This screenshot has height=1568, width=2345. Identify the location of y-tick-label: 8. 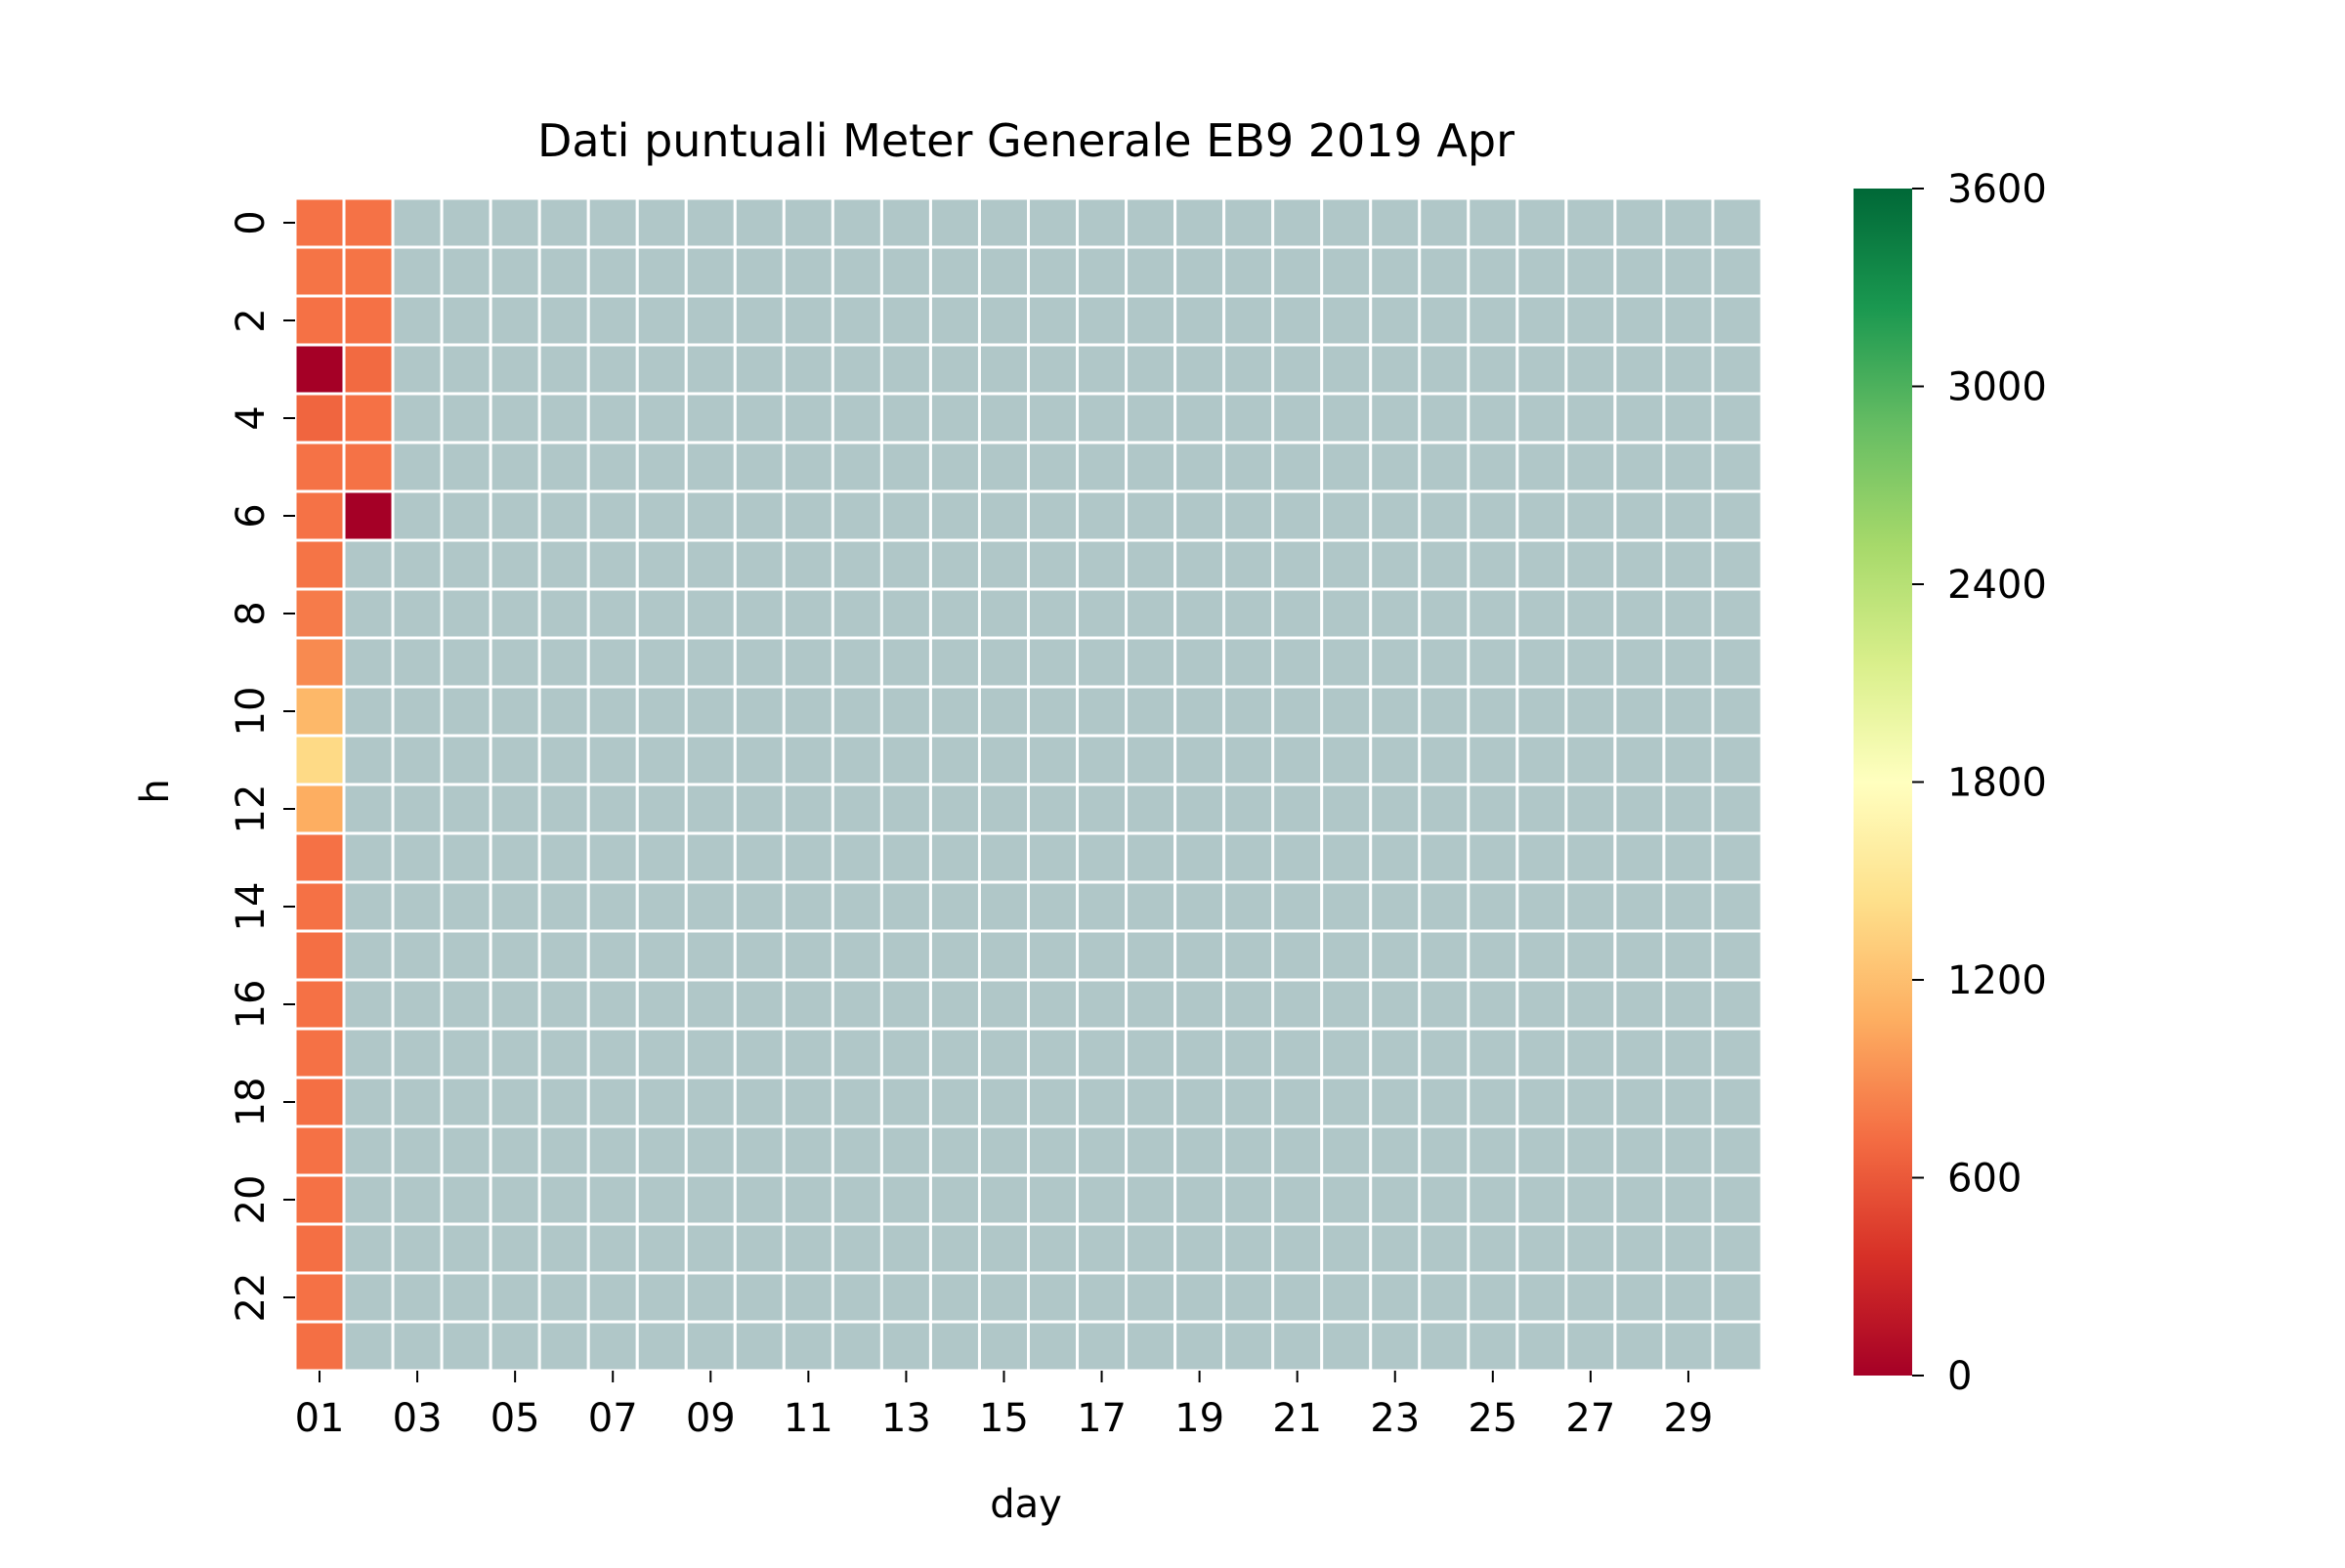
(251, 613).